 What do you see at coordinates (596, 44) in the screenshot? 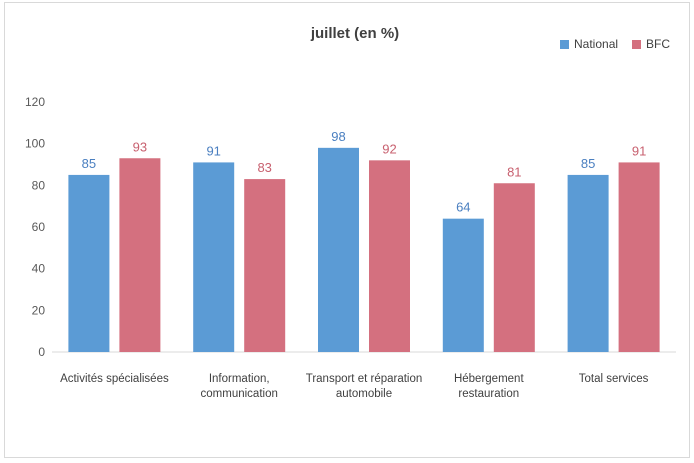
I see `legend-label-national: National` at bounding box center [596, 44].